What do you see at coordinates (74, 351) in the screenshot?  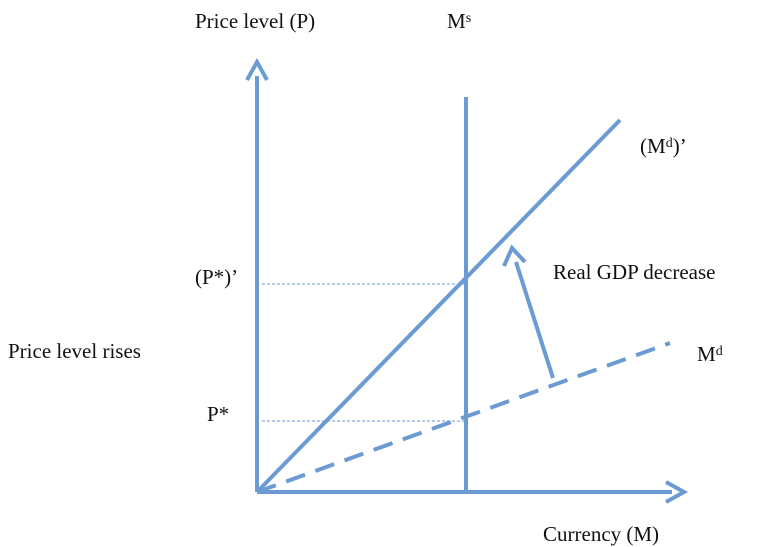 I see `effect-label: Price level rises` at bounding box center [74, 351].